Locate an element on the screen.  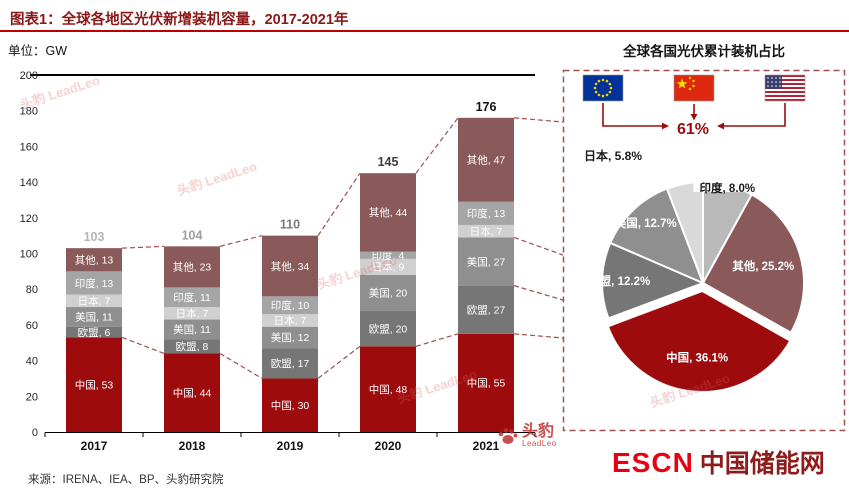
pie-label: 印度, 8.0% is located at coordinates (728, 188).